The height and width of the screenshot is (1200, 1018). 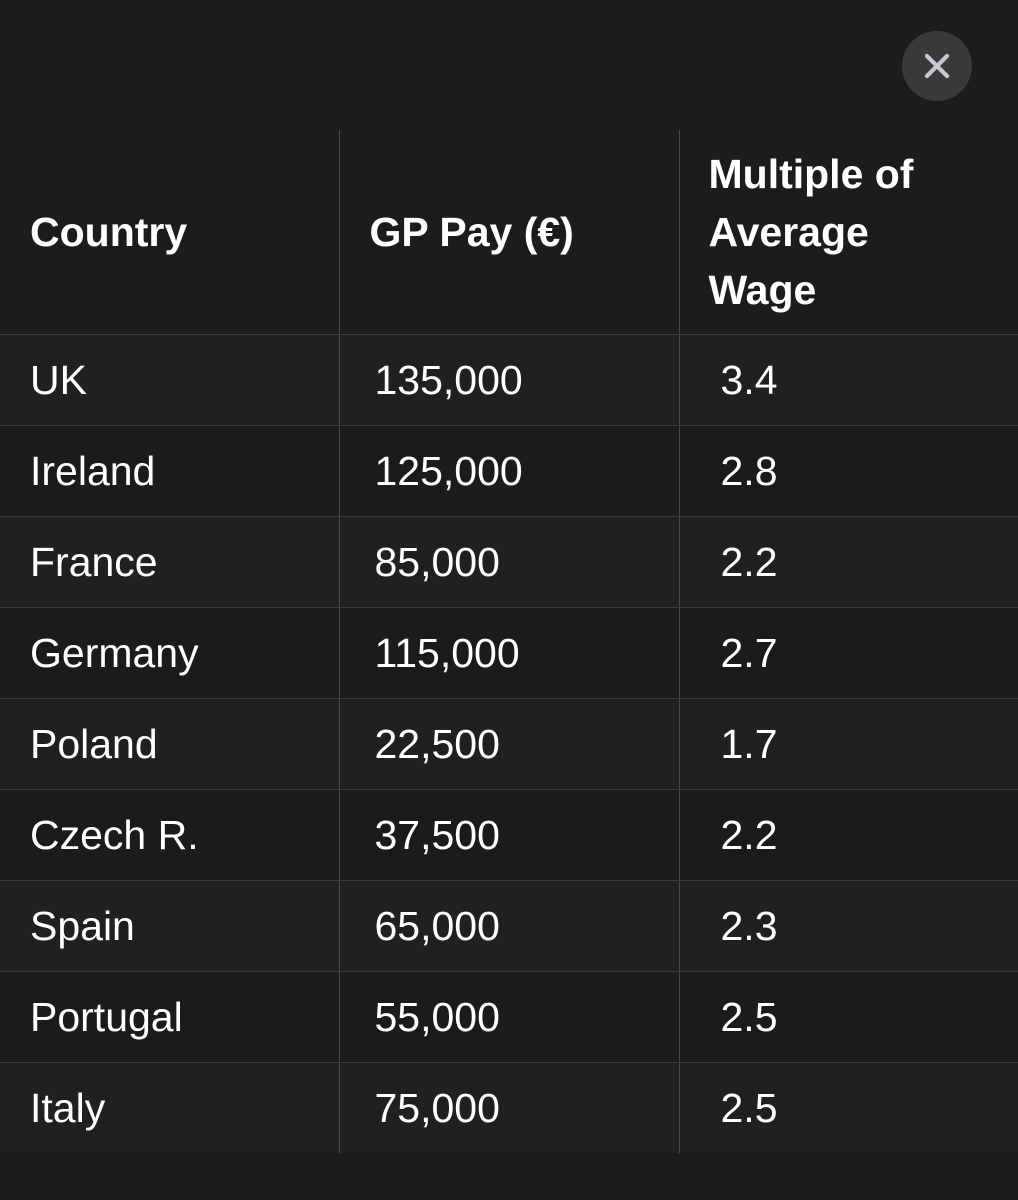 What do you see at coordinates (848, 926) in the screenshot?
I see `cell-multiple: 2.3` at bounding box center [848, 926].